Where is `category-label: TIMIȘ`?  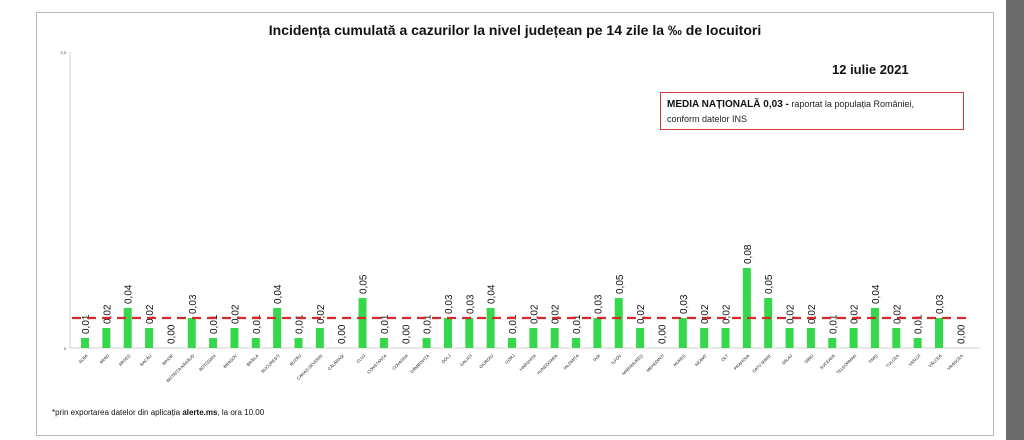 category-label: TIMIȘ is located at coordinates (873, 359).